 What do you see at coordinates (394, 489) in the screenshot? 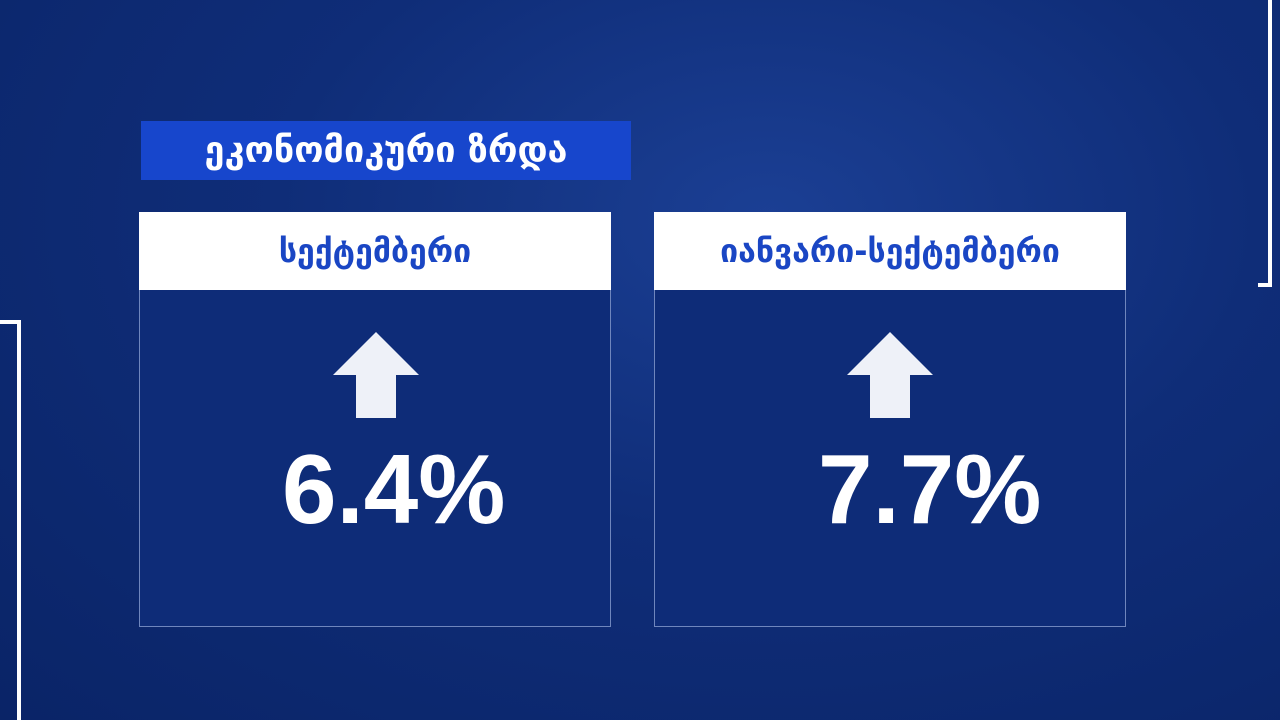
I see `card-value: 6.4%` at bounding box center [394, 489].